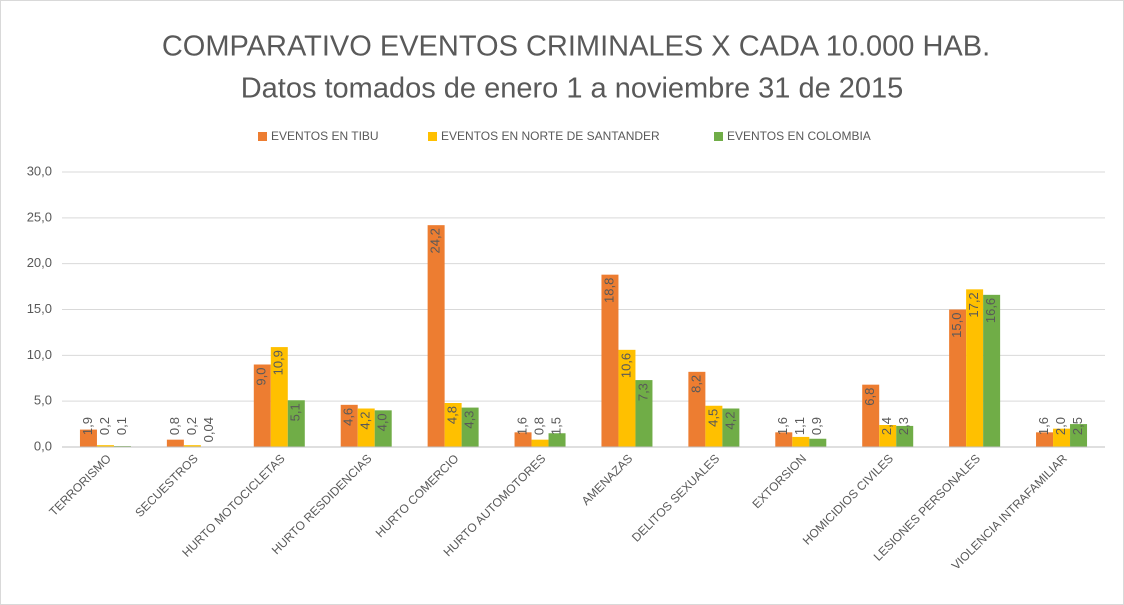  What do you see at coordinates (43, 400) in the screenshot?
I see `y-tick-label: 5,0` at bounding box center [43, 400].